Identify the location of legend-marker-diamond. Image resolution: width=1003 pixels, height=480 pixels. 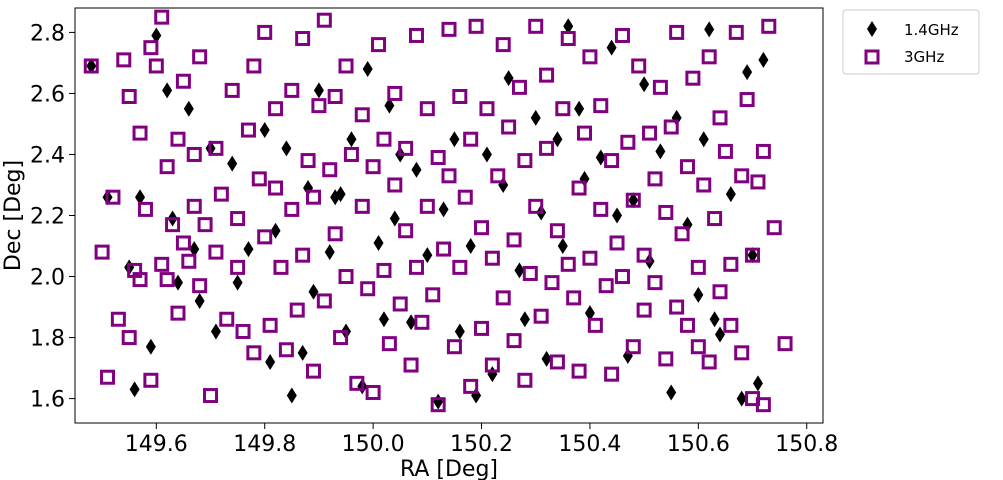
(872, 29).